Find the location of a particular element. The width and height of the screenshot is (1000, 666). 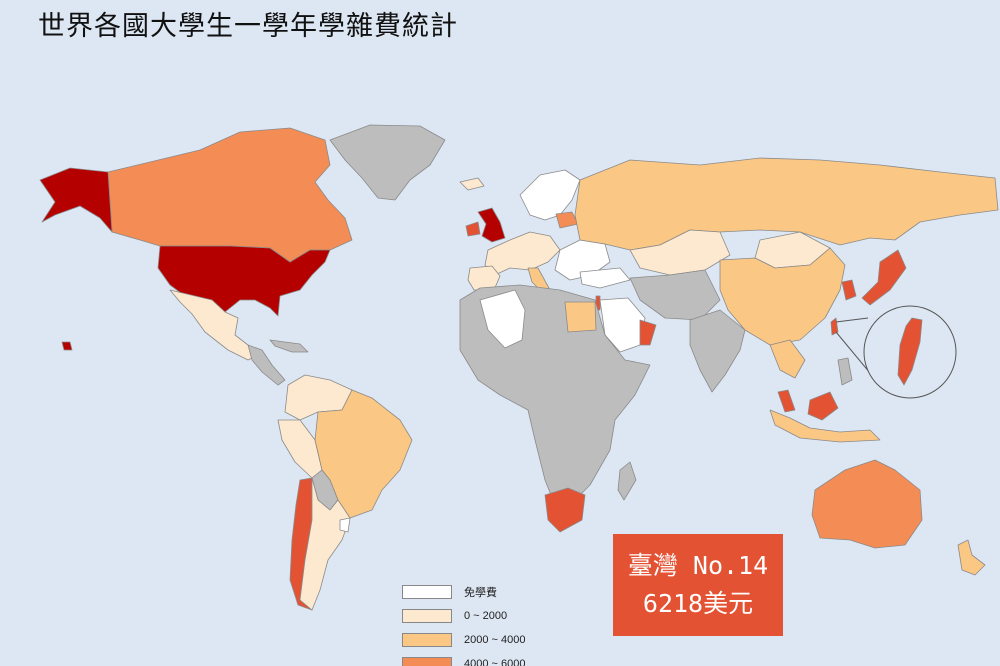

taiwan-inset is located at coordinates (896, 352).